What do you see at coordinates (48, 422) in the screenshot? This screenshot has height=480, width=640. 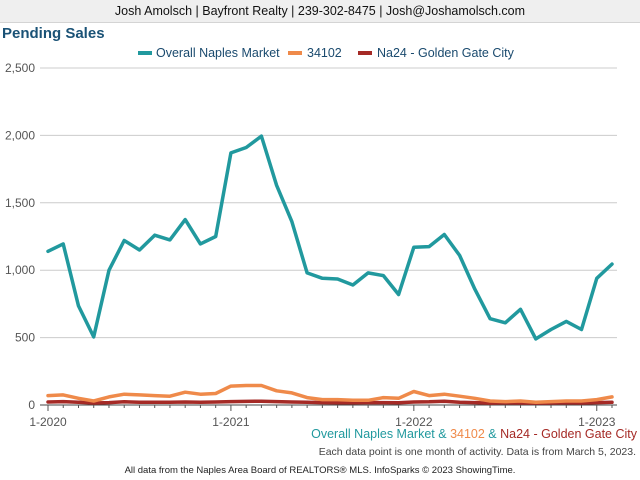 I see `x-tick-label: 1-2020` at bounding box center [48, 422].